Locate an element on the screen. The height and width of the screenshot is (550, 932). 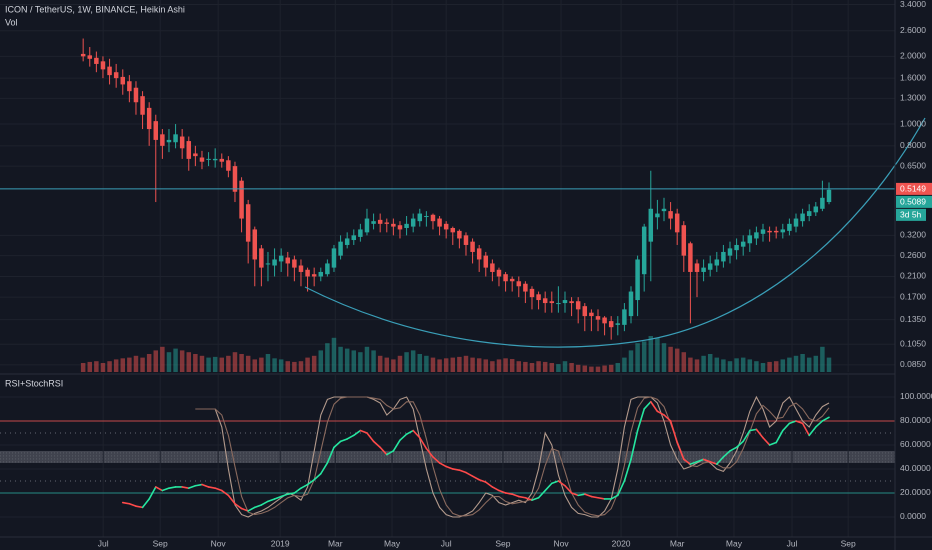
y-tick-label: 3.4000 is located at coordinates (913, 4).